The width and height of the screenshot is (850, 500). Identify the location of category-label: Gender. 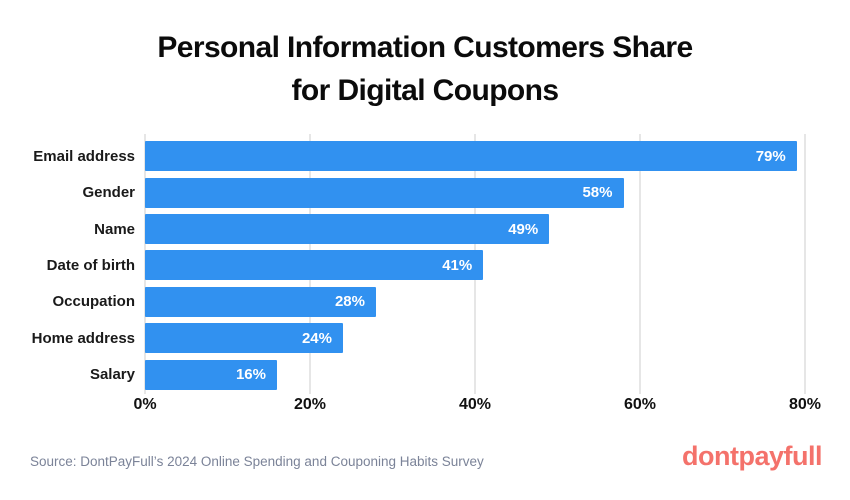
(108, 193).